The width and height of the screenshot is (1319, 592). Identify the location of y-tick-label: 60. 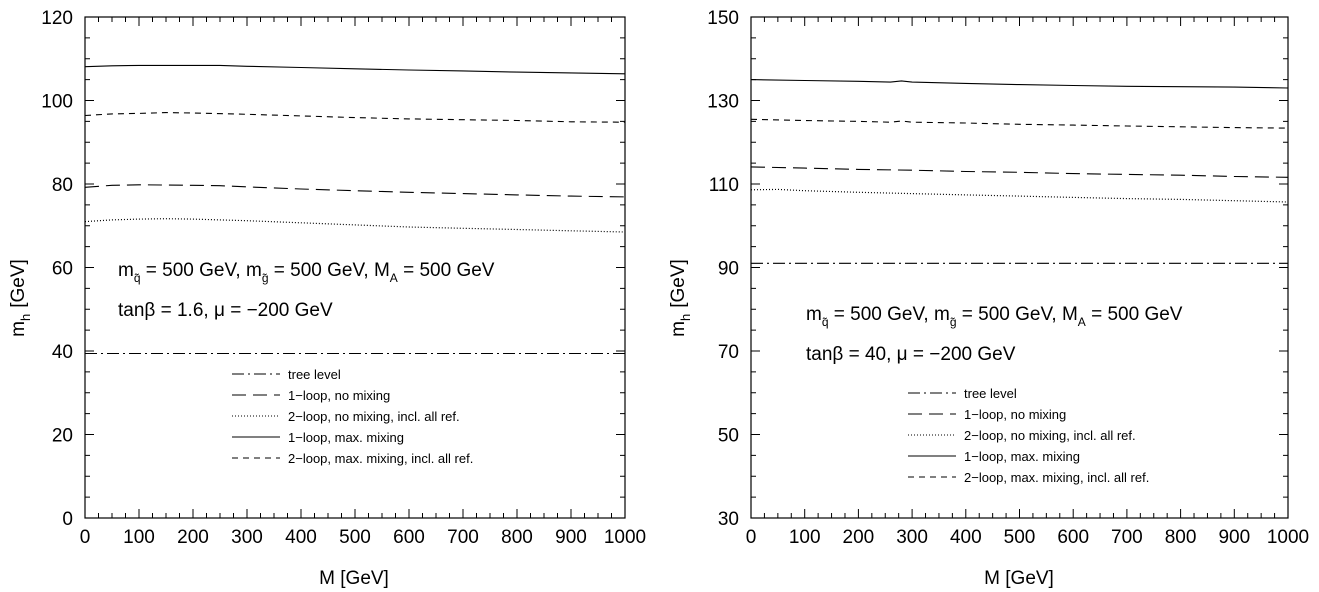
(62, 269).